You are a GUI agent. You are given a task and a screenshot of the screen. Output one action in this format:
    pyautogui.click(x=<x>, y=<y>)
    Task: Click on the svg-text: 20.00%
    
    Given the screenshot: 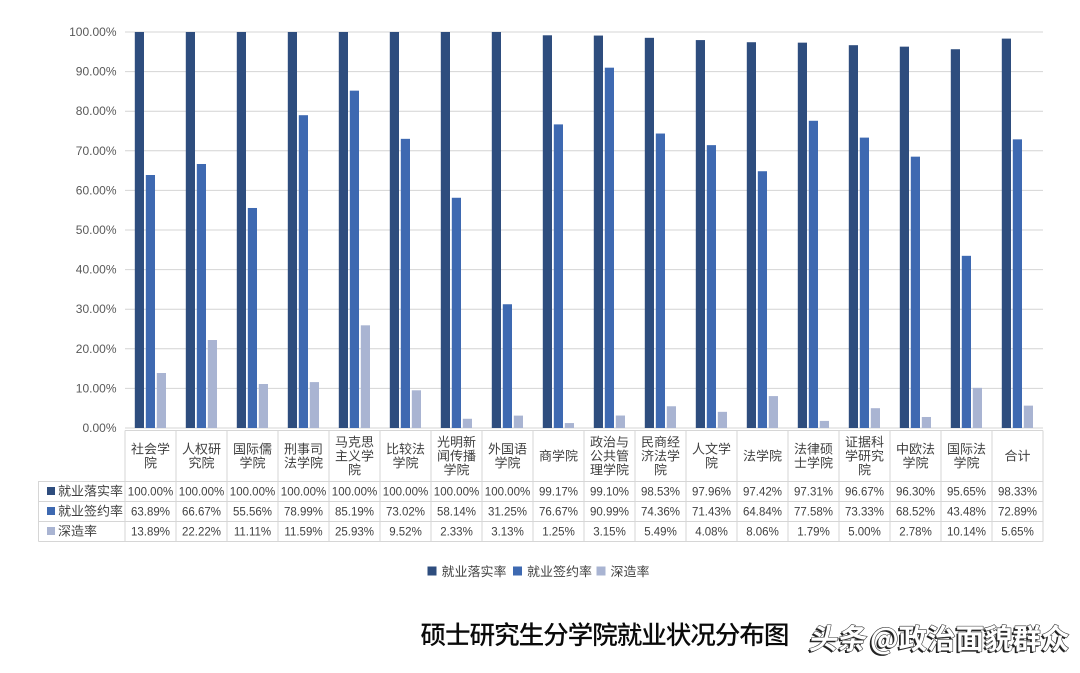 What is the action you would take?
    pyautogui.click(x=96, y=349)
    